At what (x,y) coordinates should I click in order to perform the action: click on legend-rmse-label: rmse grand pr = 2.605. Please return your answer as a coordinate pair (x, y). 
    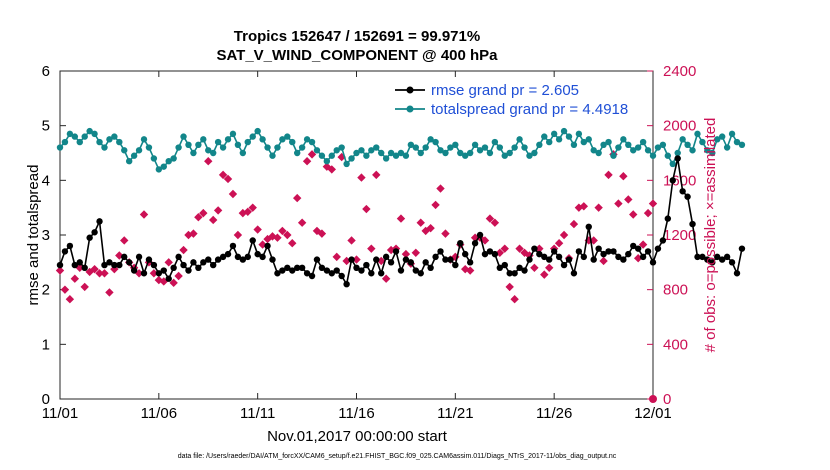
    Looking at the image, I should click on (505, 90).